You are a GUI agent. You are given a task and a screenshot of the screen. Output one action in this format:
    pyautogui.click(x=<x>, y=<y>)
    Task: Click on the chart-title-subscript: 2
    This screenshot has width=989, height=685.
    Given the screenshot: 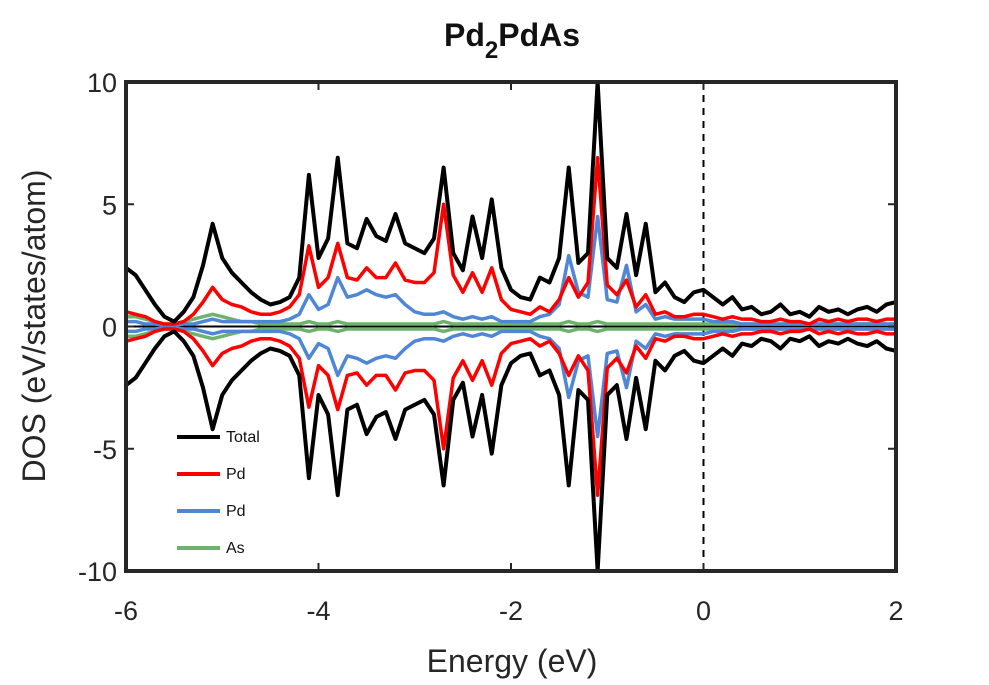 What is the action you would take?
    pyautogui.click(x=491, y=50)
    